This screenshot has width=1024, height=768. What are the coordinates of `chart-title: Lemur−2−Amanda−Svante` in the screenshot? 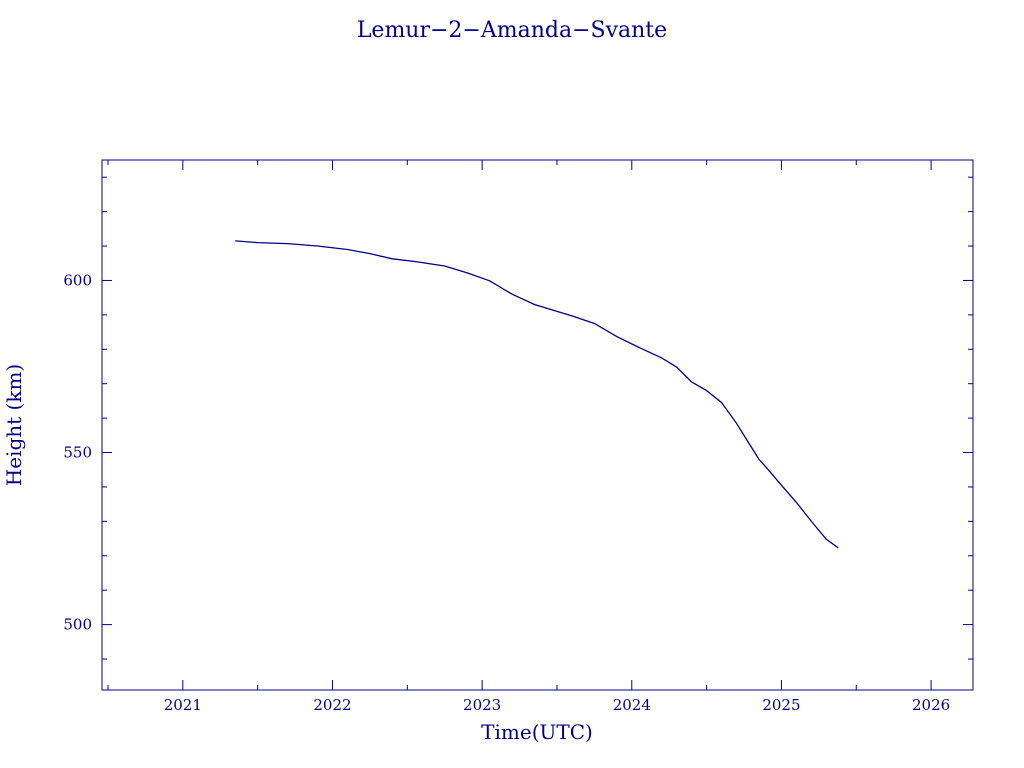 It's located at (512, 30).